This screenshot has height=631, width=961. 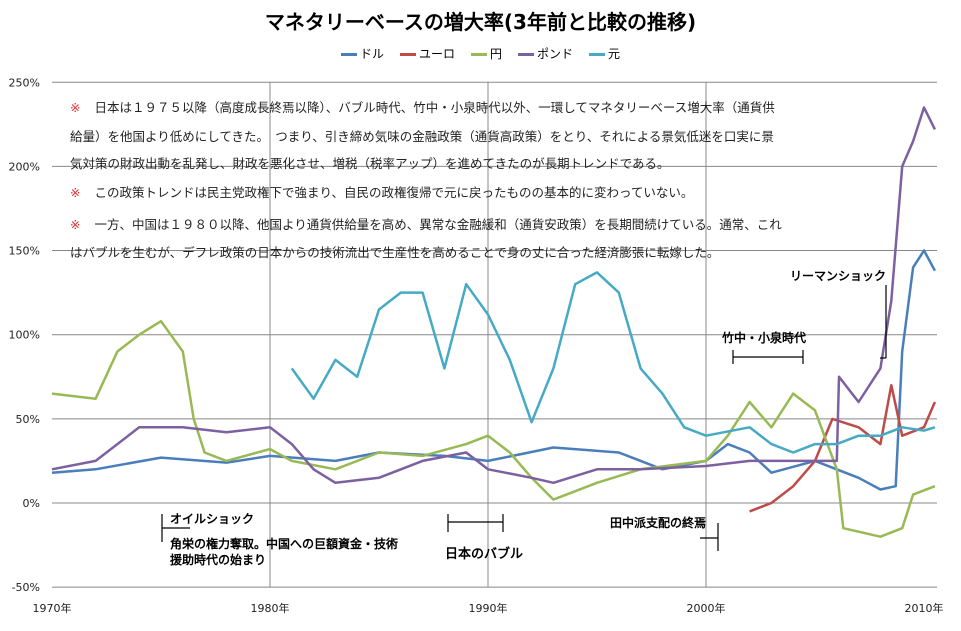 What do you see at coordinates (284, 544) in the screenshot?
I see `annotation-kakuei-1: 角栄の権力奪取。中国への巨額資金・技術` at bounding box center [284, 544].